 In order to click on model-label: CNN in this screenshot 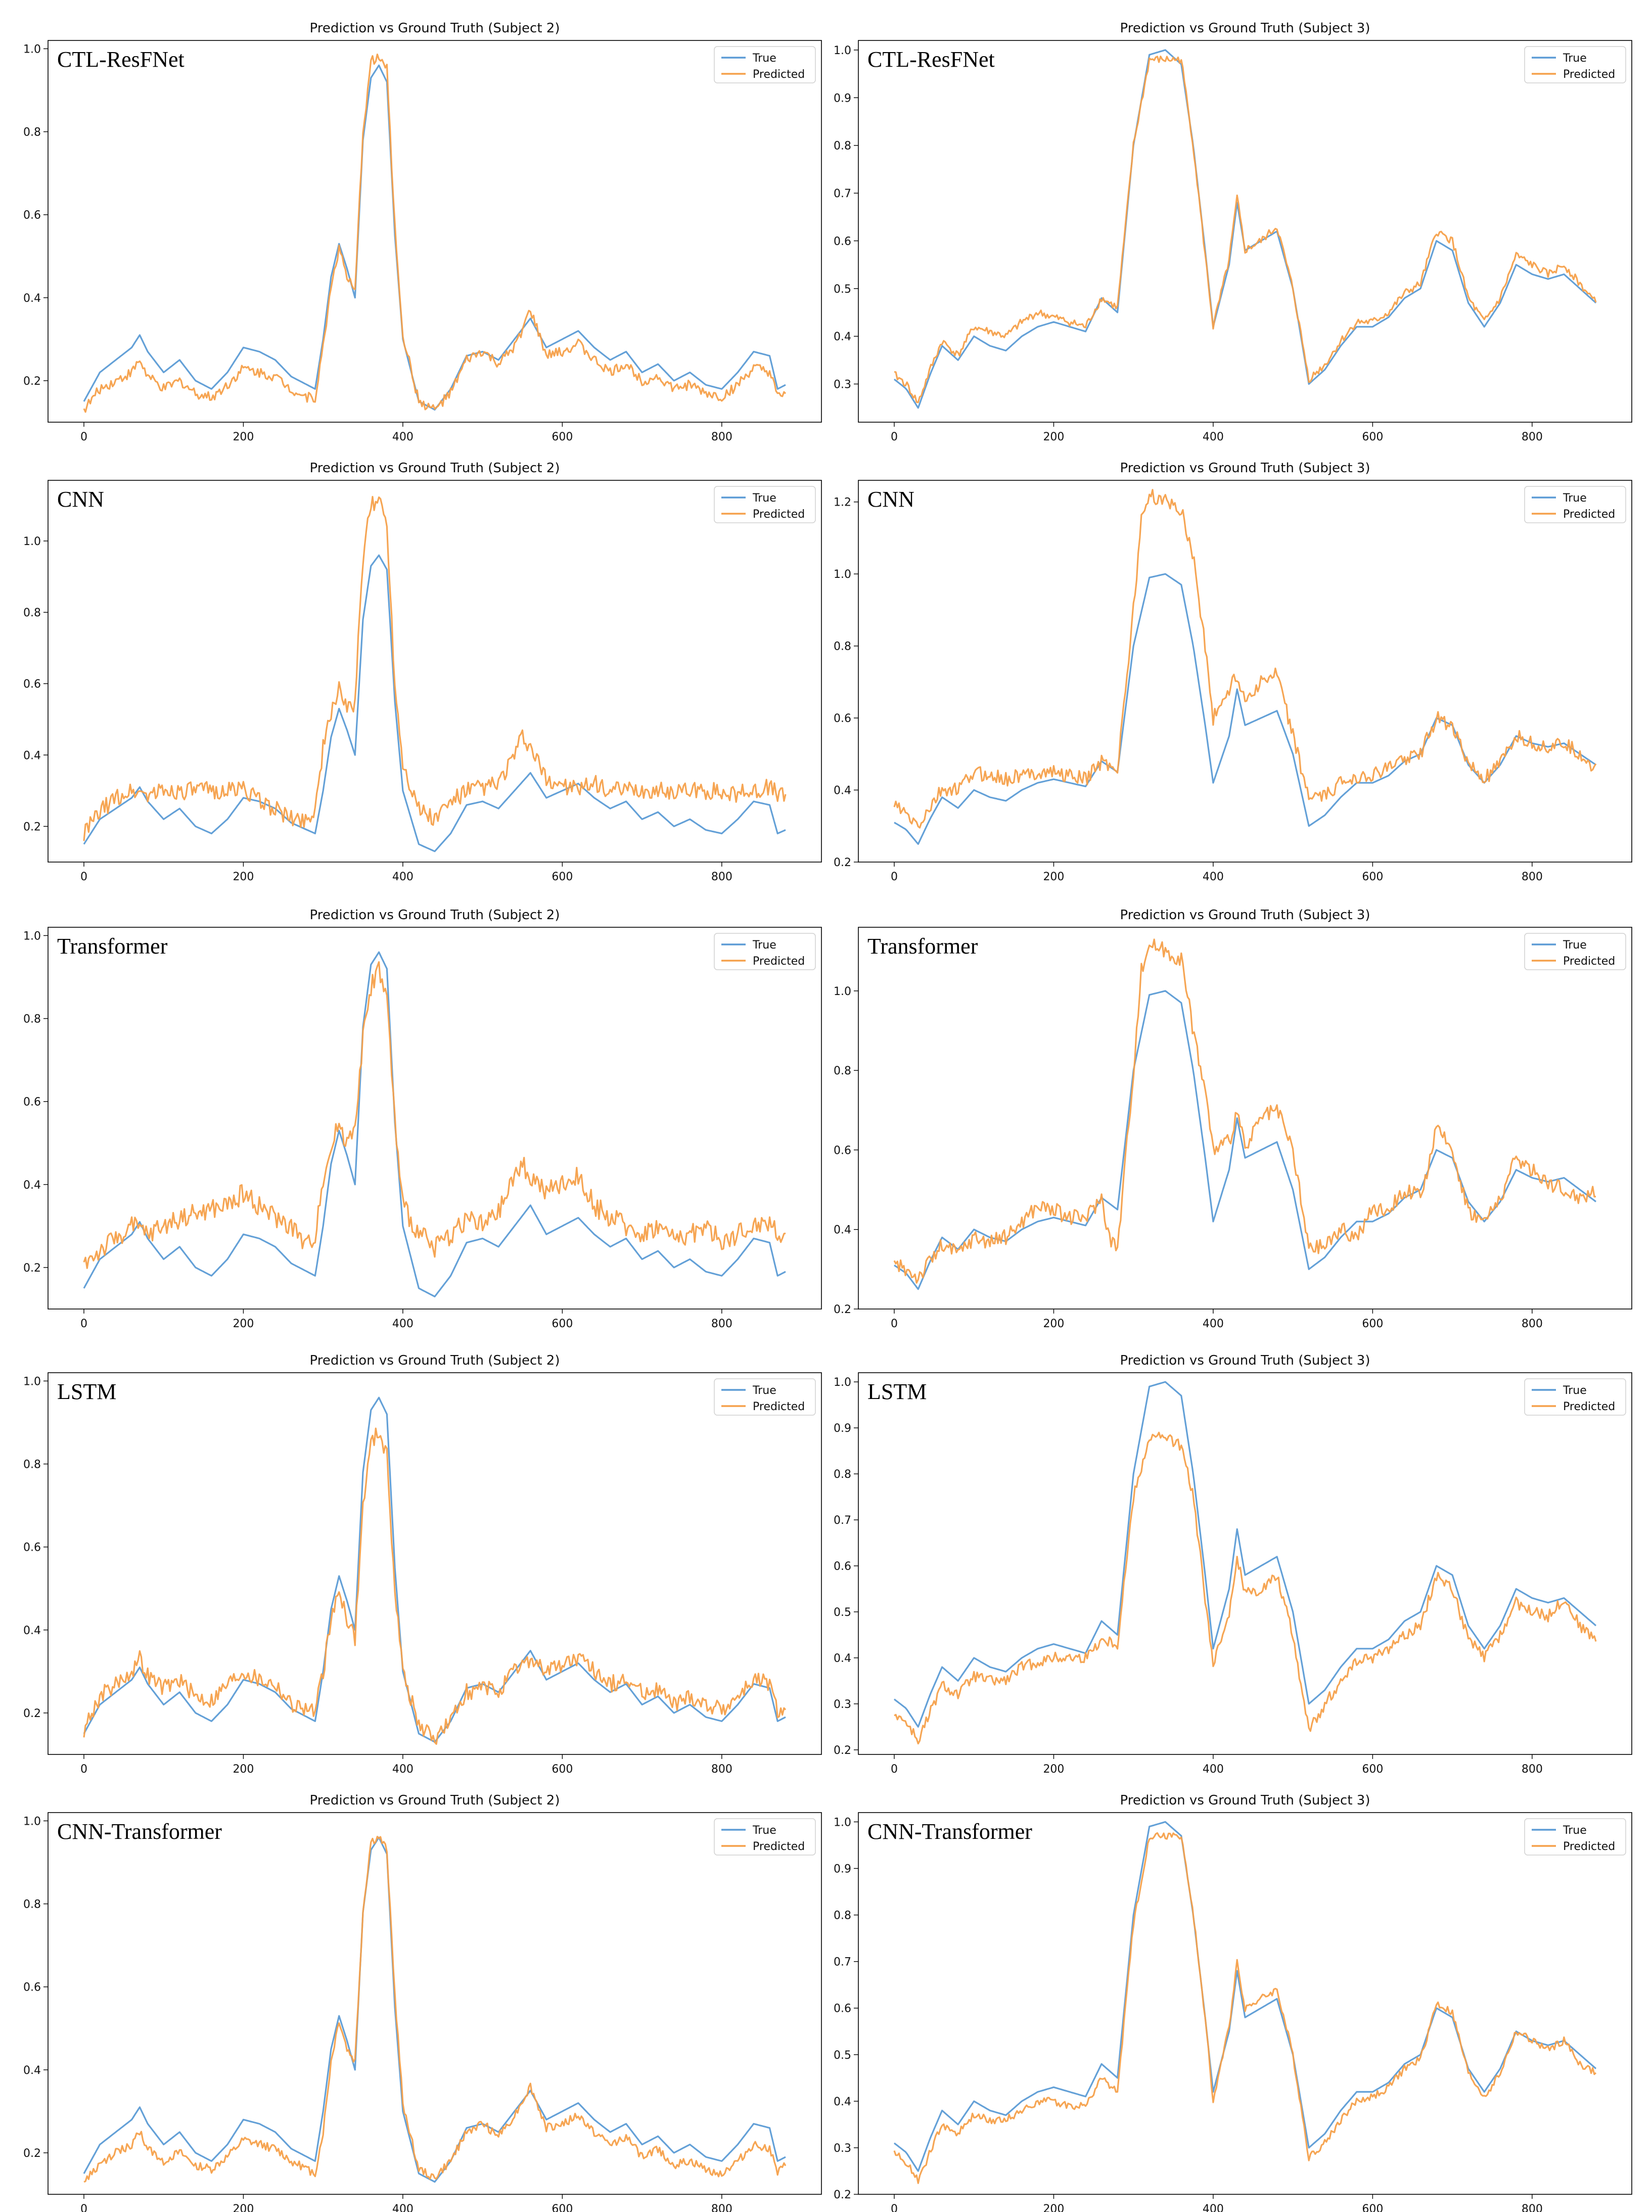, I will do `click(891, 500)`.